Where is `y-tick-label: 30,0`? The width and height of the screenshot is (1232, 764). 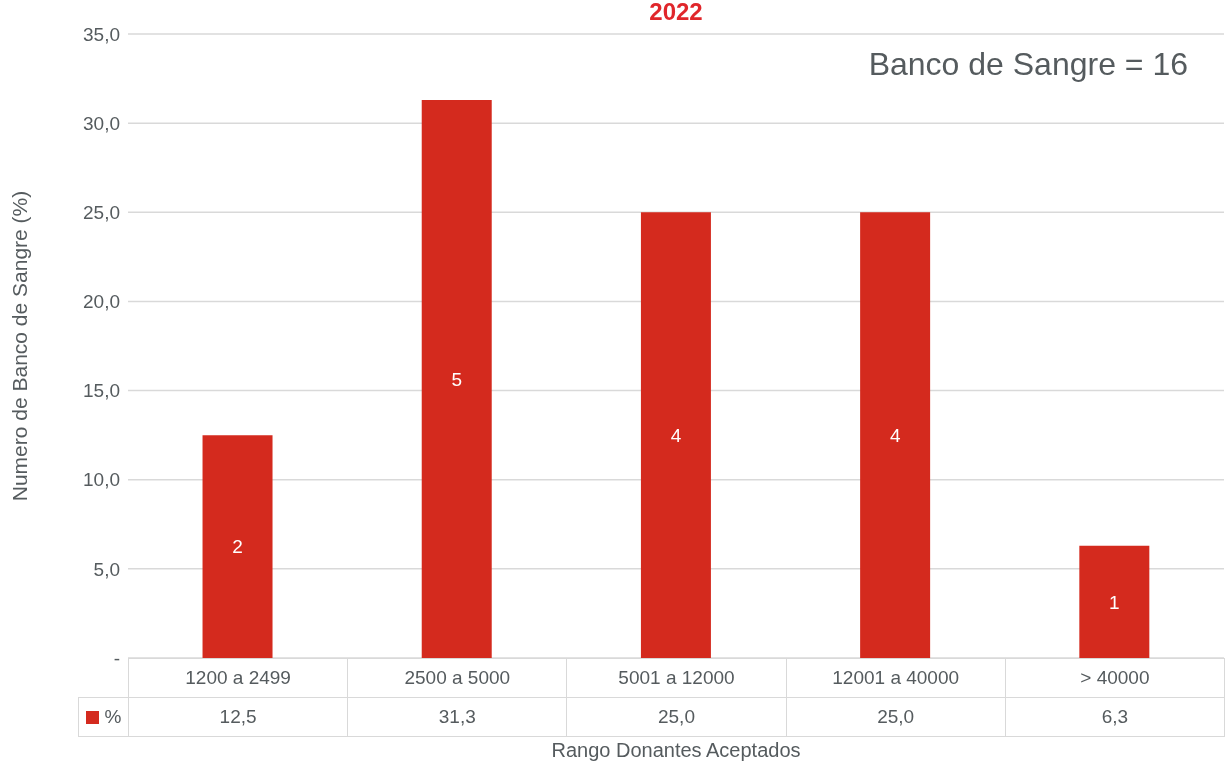
y-tick-label: 30,0 is located at coordinates (101, 123).